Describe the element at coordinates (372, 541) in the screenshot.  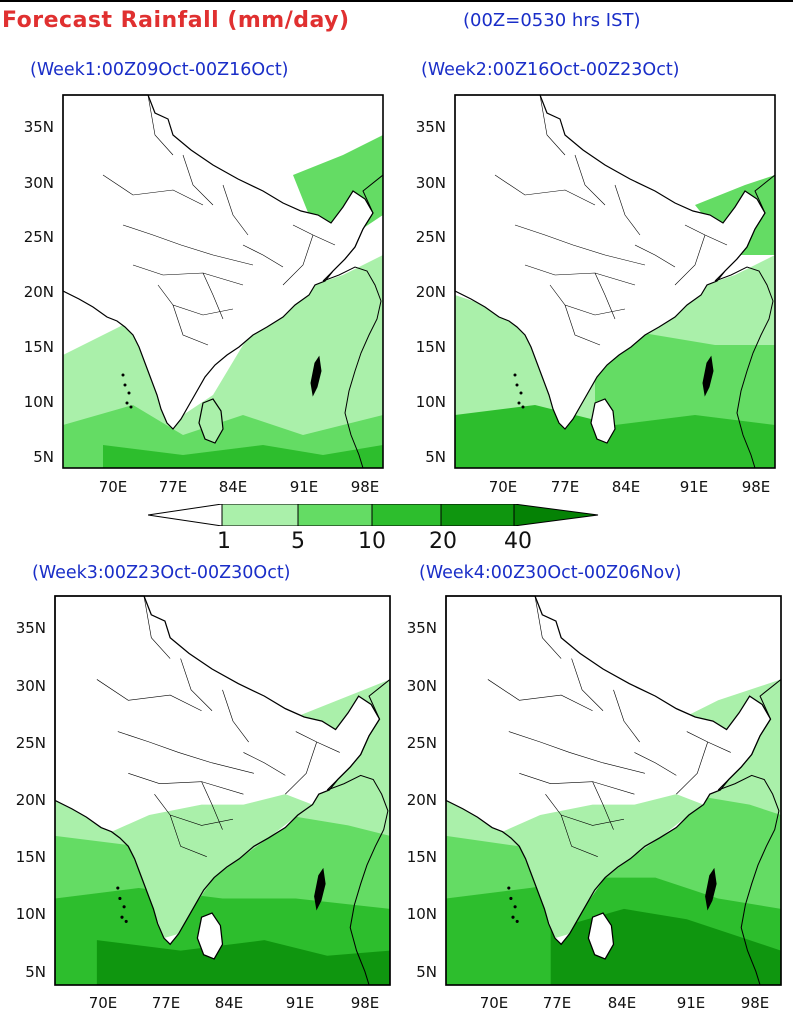
I see `colorbar-label: 10` at that location.